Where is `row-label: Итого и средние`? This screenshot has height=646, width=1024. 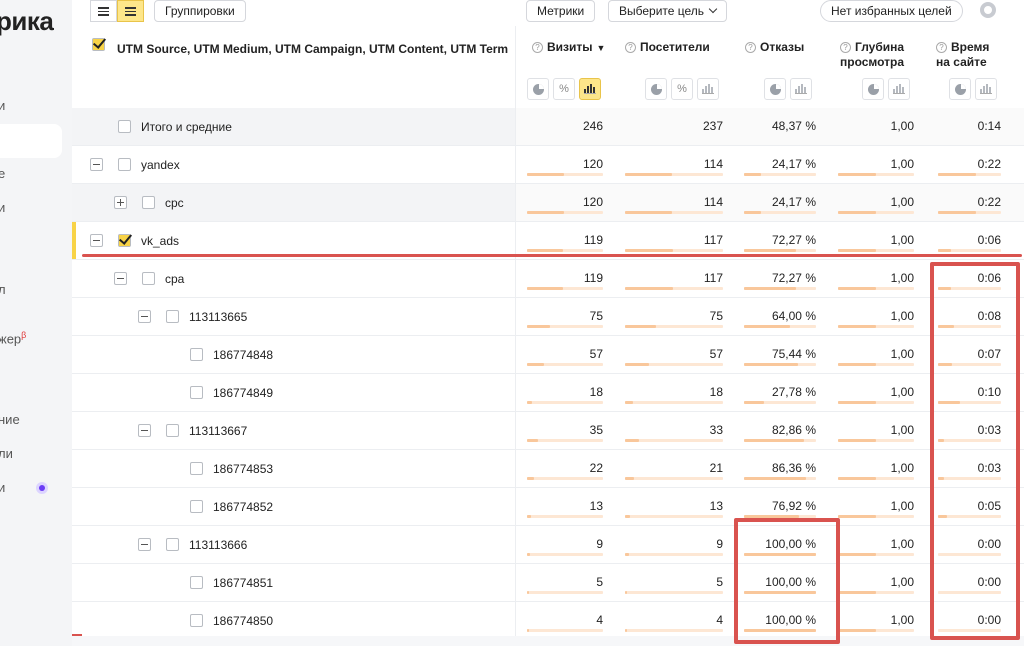 row-label: Итого и средние is located at coordinates (186, 127).